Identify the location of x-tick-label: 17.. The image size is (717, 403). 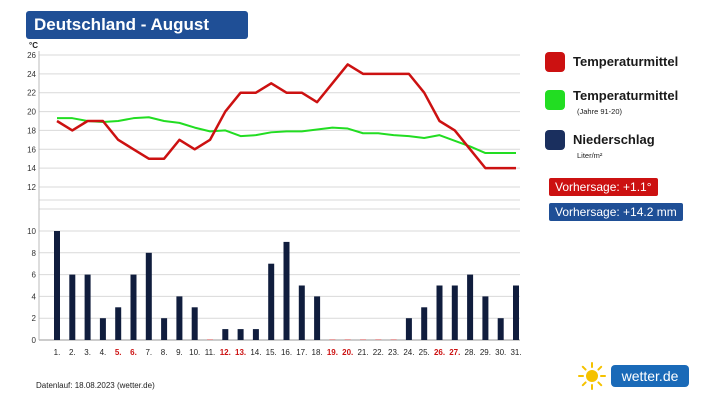
(301, 352).